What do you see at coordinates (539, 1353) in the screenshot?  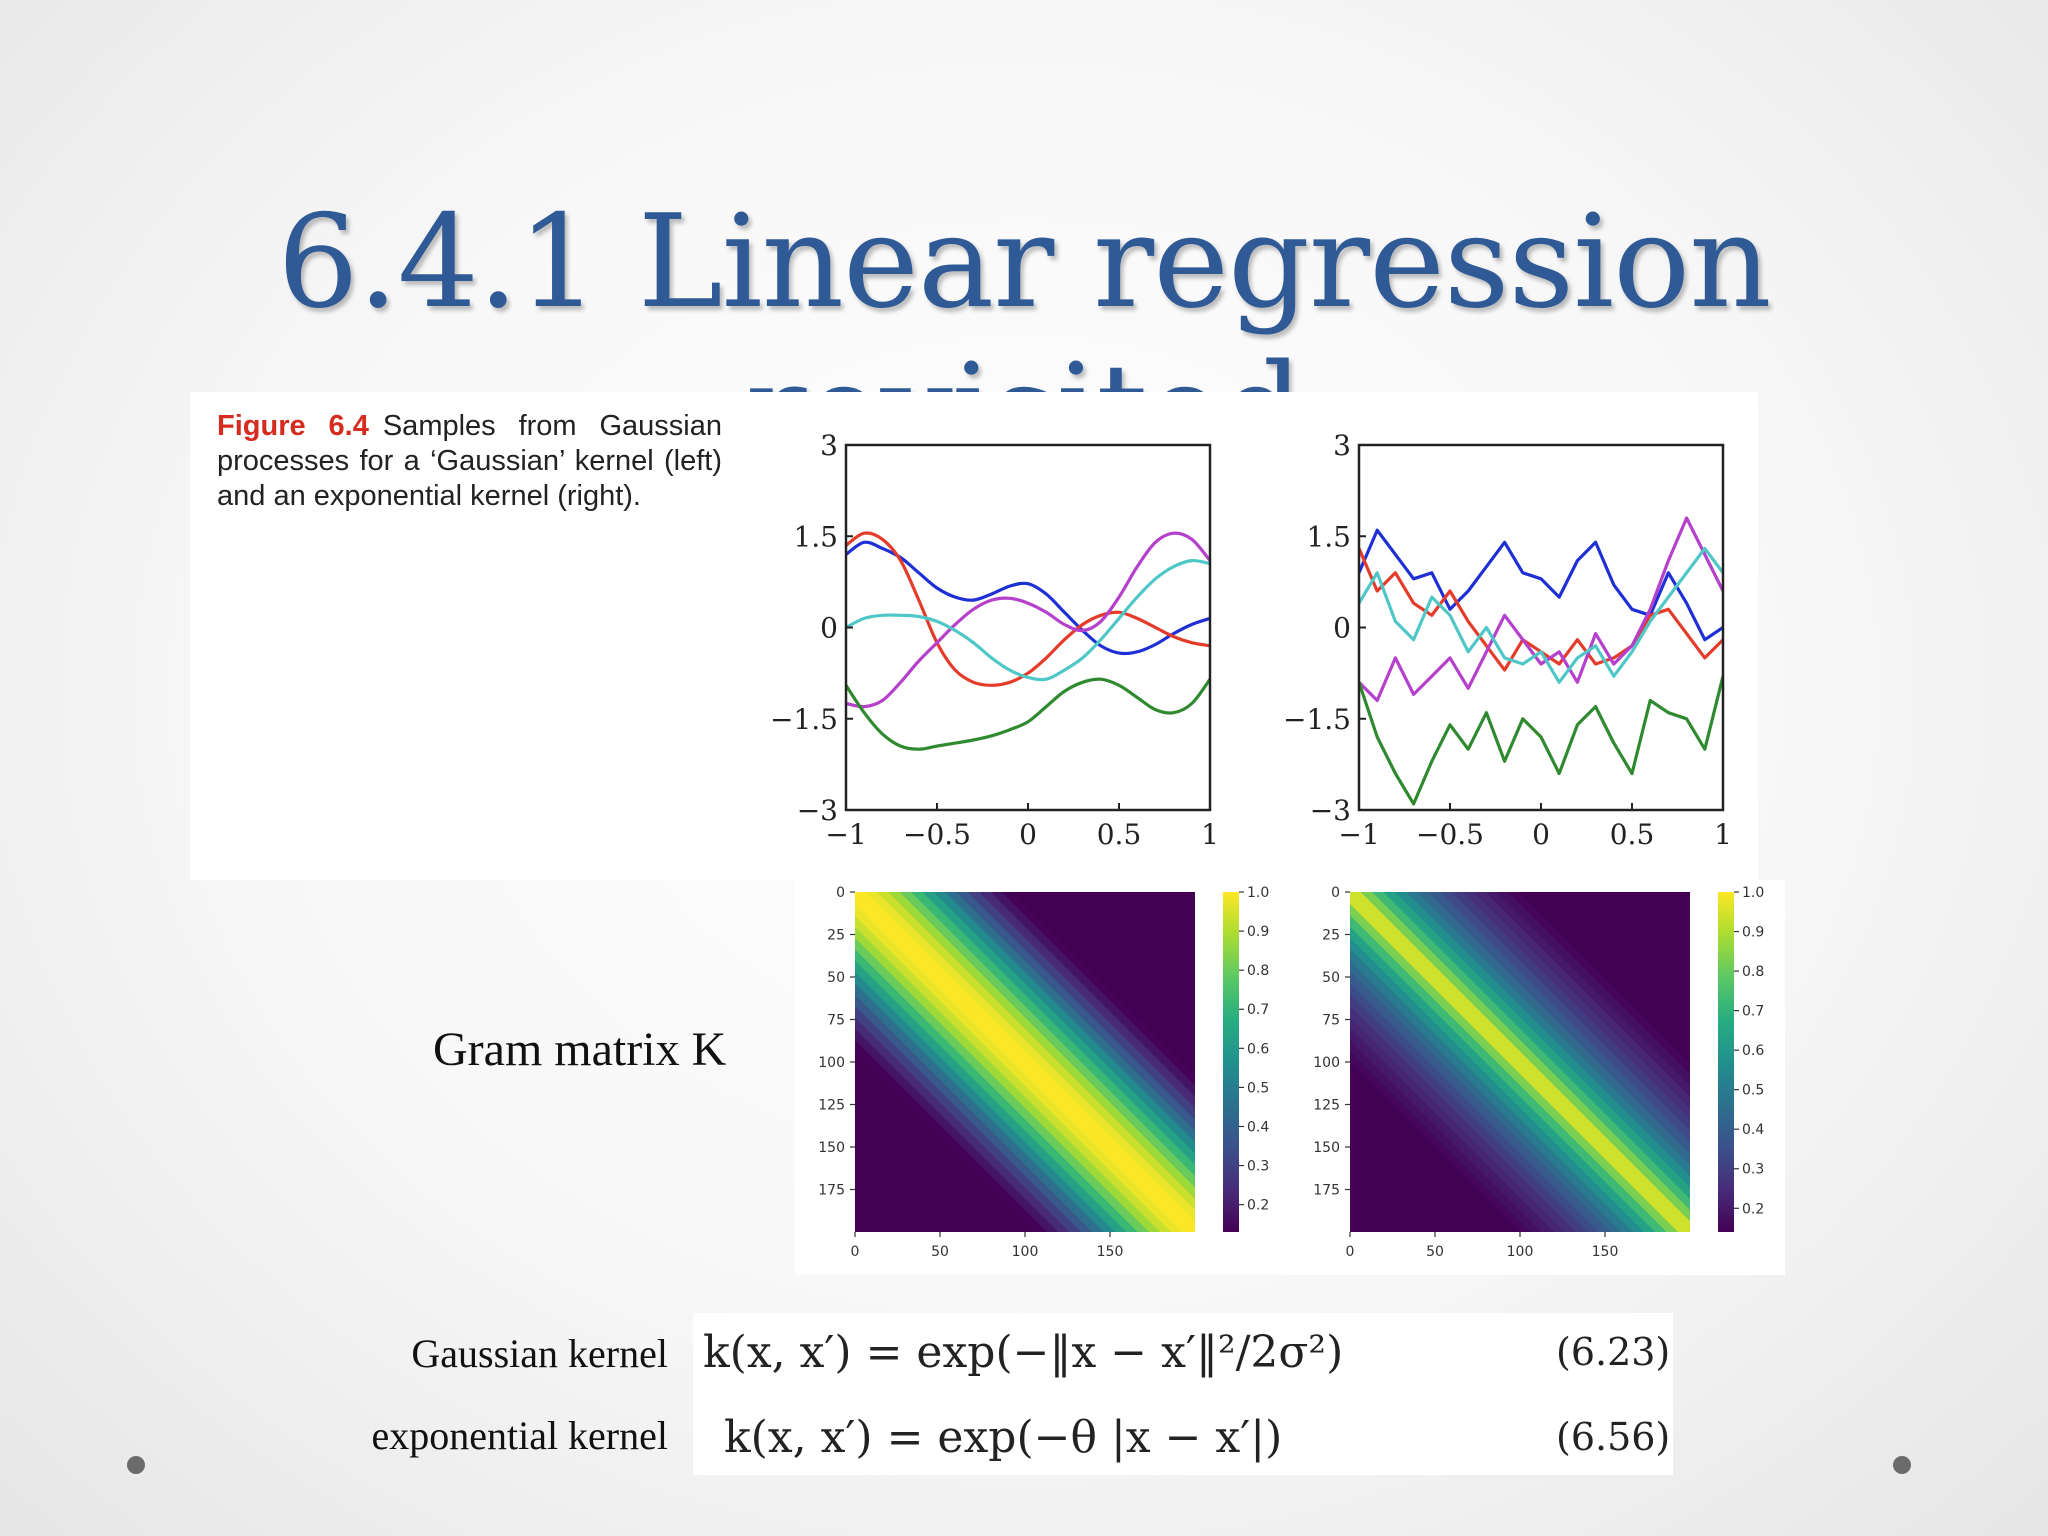 I see `gaussian-kernel-label: Gaussian kernel` at bounding box center [539, 1353].